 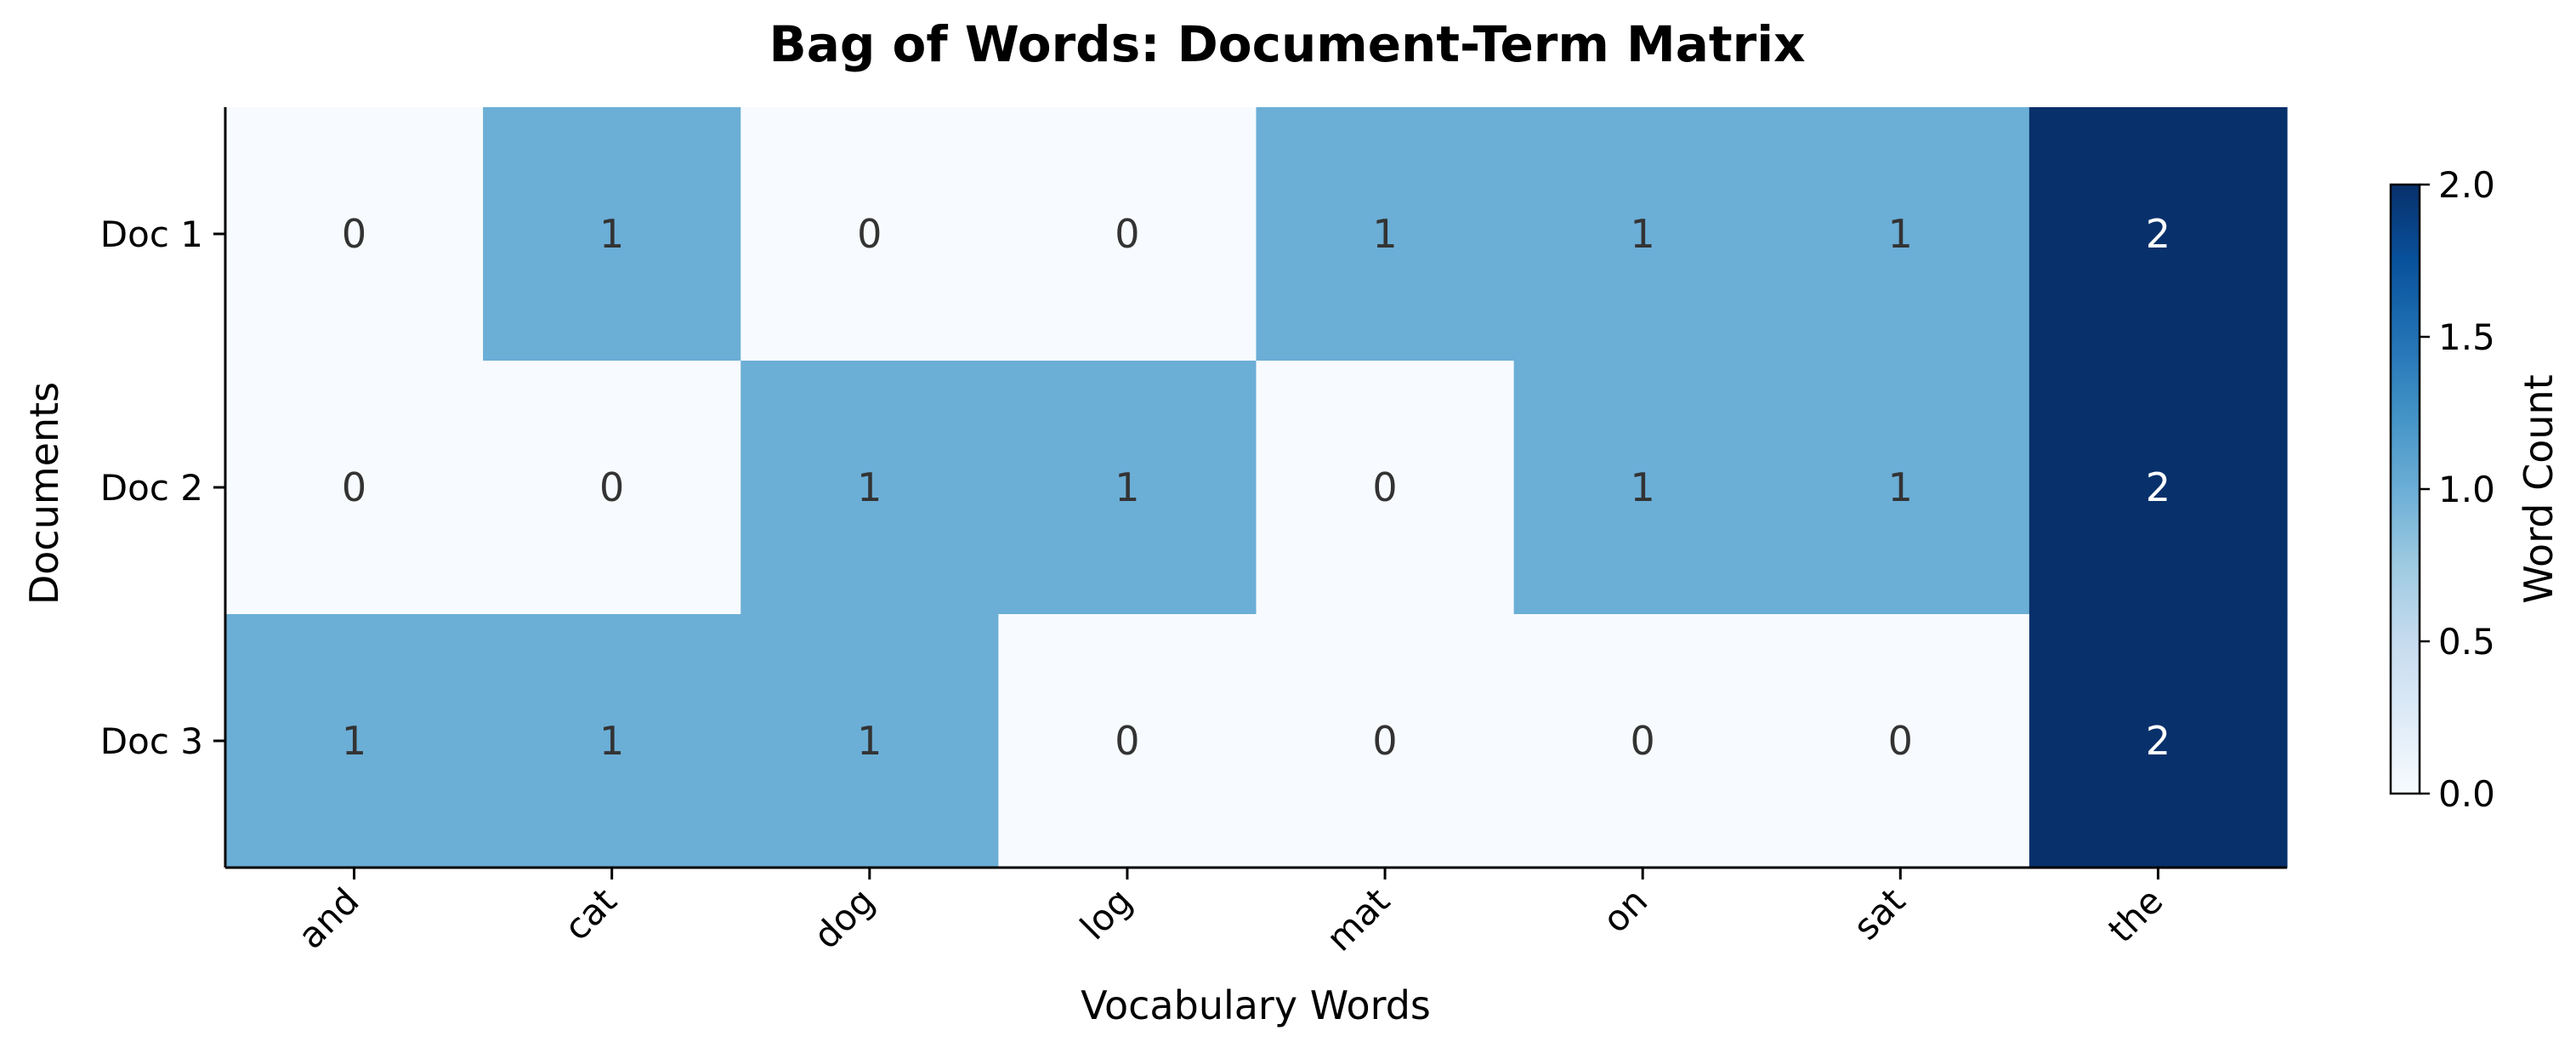 I want to click on x-axis-ticks: and cat dog log mat on sat the, so click(x=1231, y=913).